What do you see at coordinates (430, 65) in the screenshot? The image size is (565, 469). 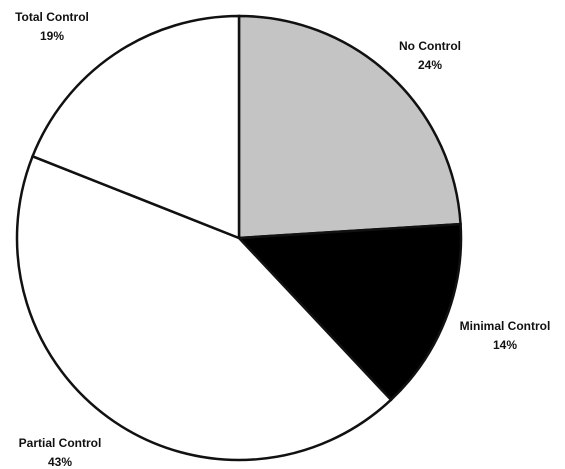 I see `slice-value-label: 24%` at bounding box center [430, 65].